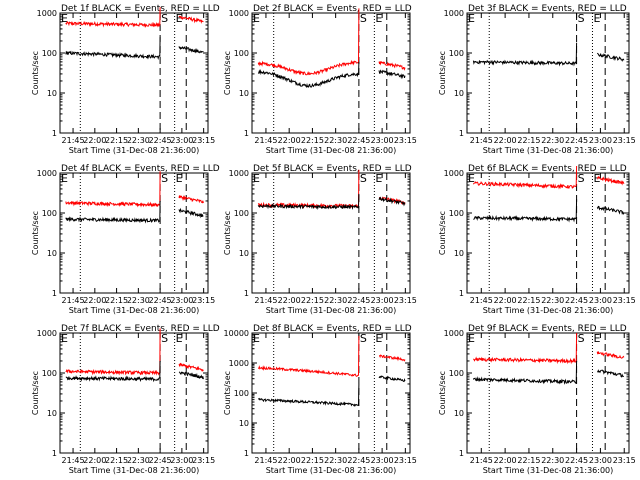 This screenshot has width=640, height=480. Describe the element at coordinates (140, 329) in the screenshot. I see `panel-title: Det 7f BLACK = Events, RED = LLD` at that location.